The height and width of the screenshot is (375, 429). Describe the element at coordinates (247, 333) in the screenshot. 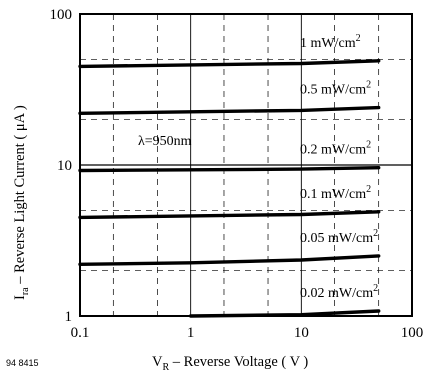

I see `x-tick-labels: 0.1 1 10 100` at that location.